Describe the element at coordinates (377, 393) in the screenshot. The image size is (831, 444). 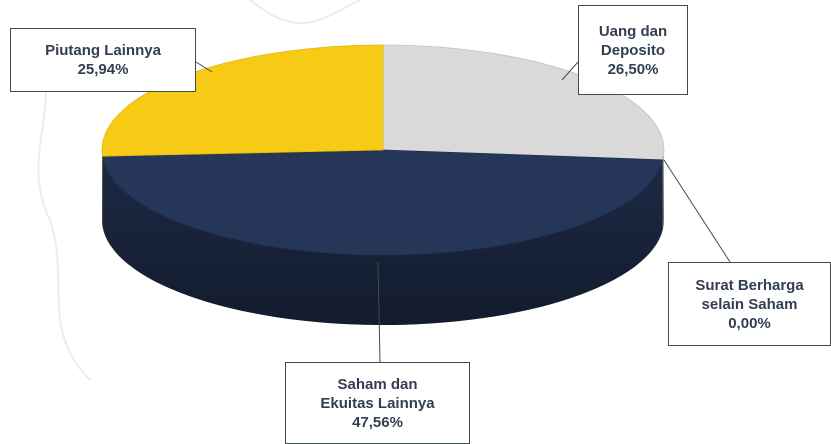
I see `label-name: Saham dan Ekuitas Lainnya` at that location.